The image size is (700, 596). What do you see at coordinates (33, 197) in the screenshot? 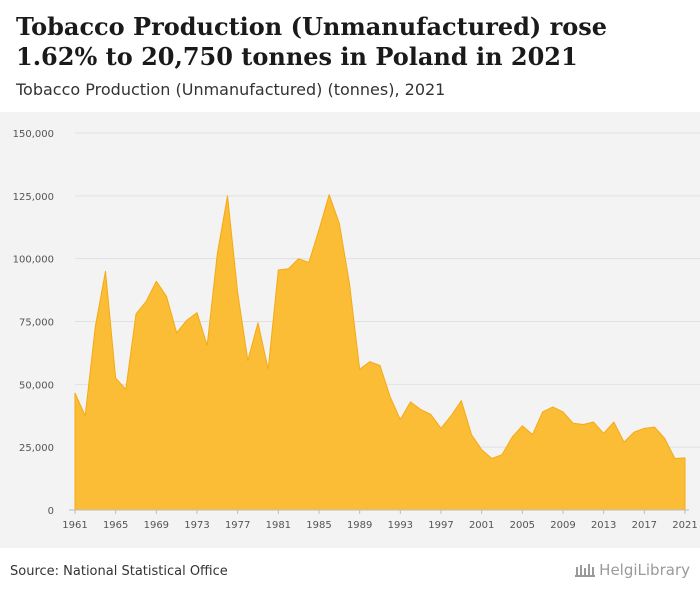
I see `y-tick-label: 125,000` at bounding box center [33, 197].